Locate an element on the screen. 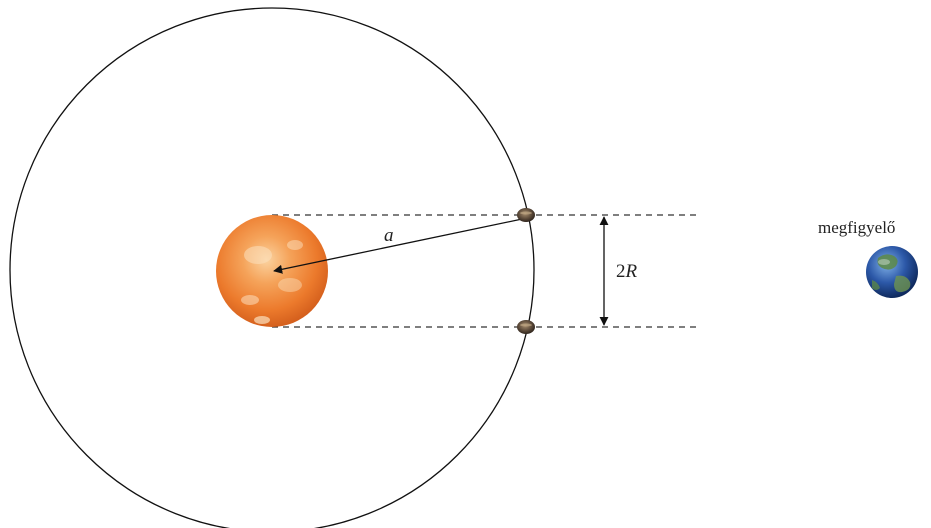  earth-icon is located at coordinates (892, 272).